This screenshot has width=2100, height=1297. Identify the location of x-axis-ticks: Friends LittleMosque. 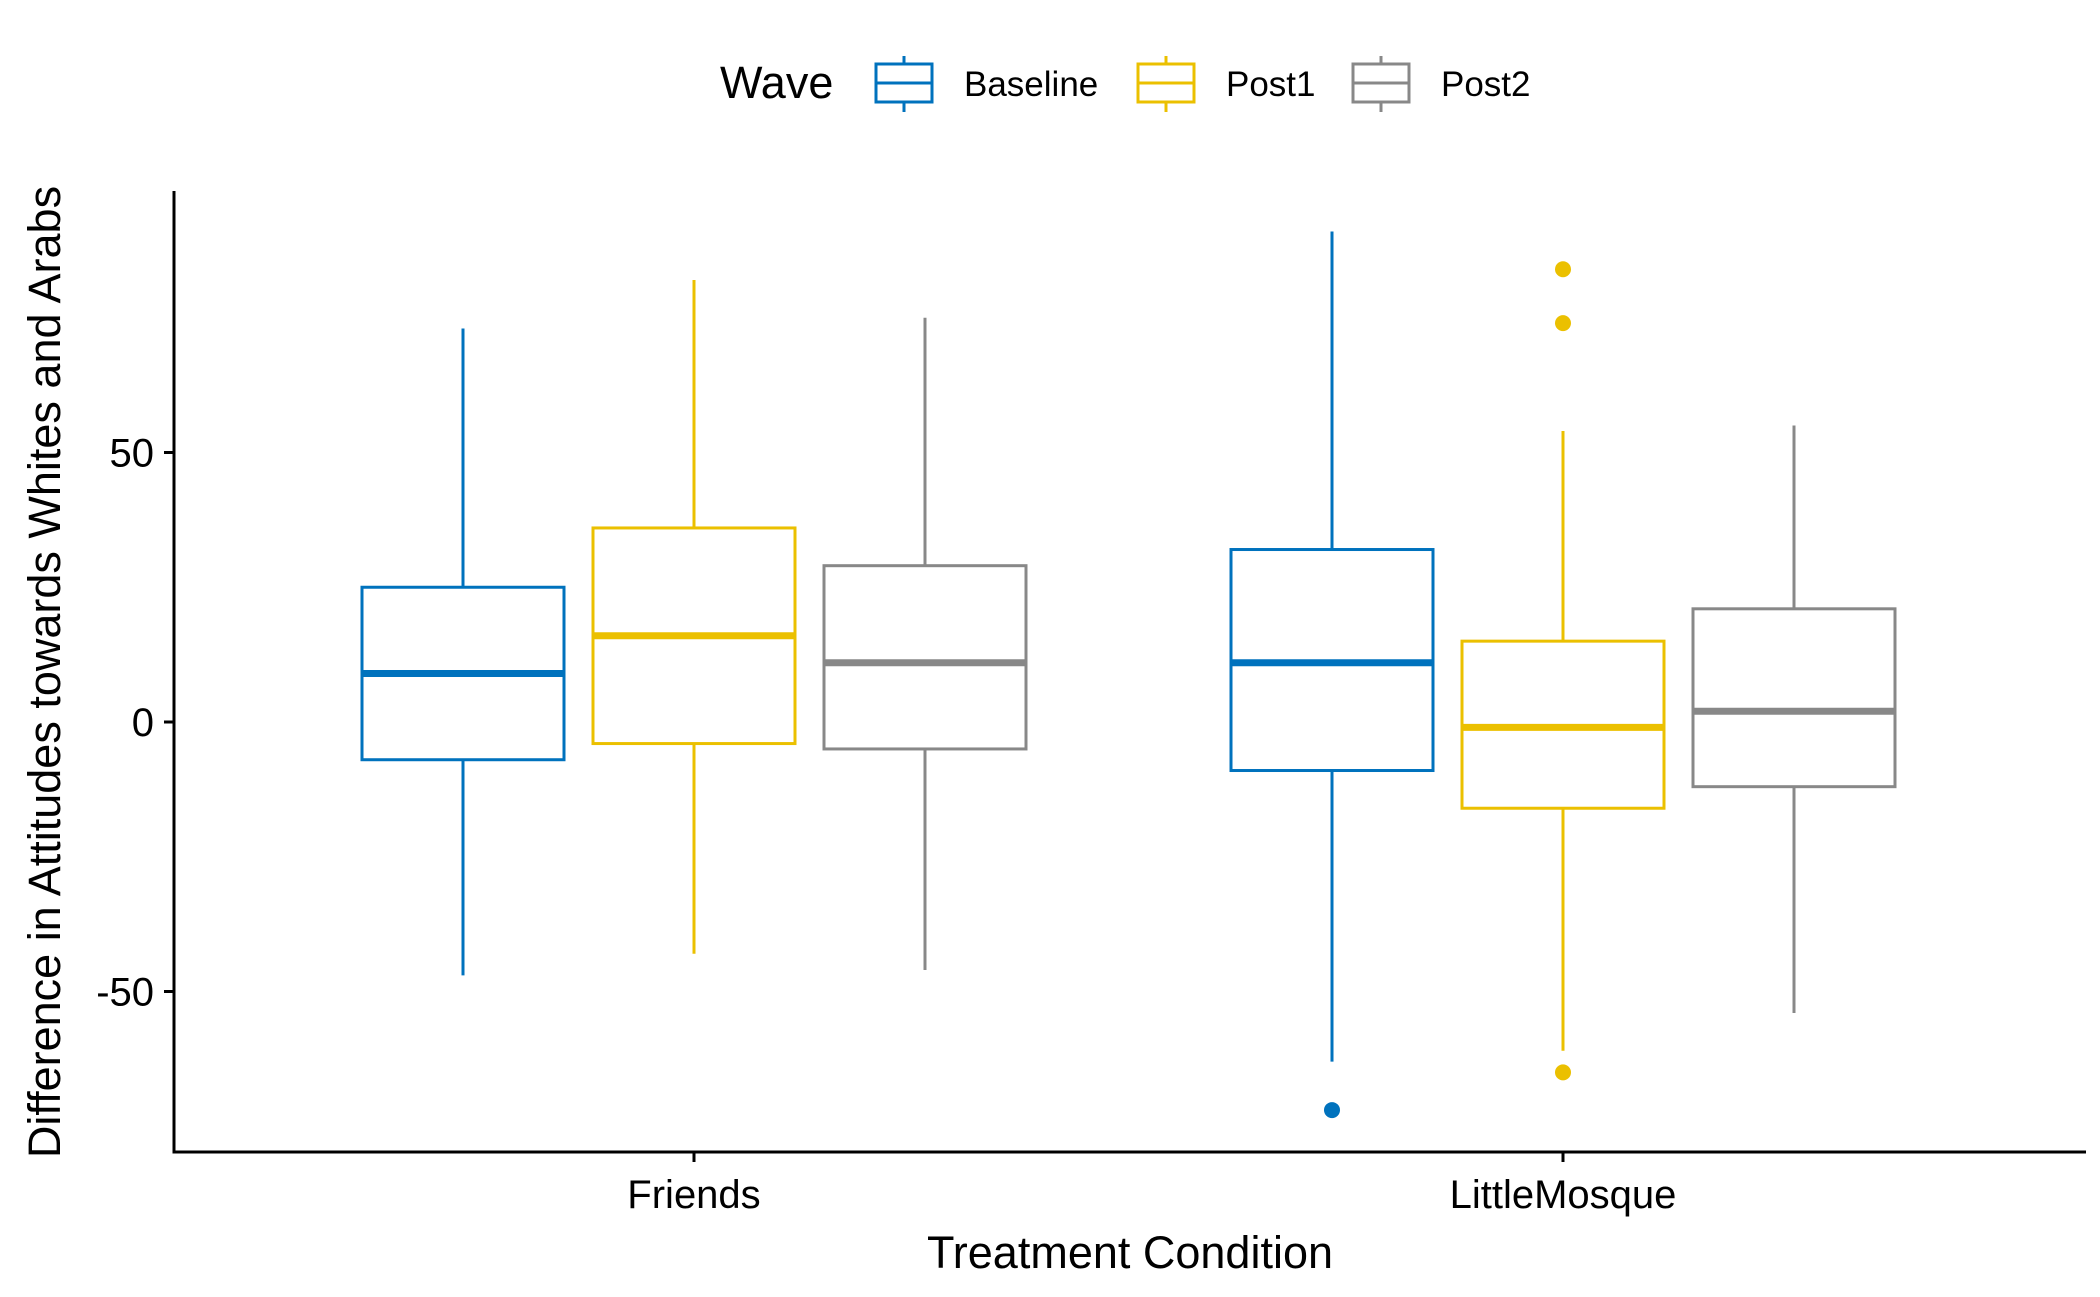
(1151, 1184).